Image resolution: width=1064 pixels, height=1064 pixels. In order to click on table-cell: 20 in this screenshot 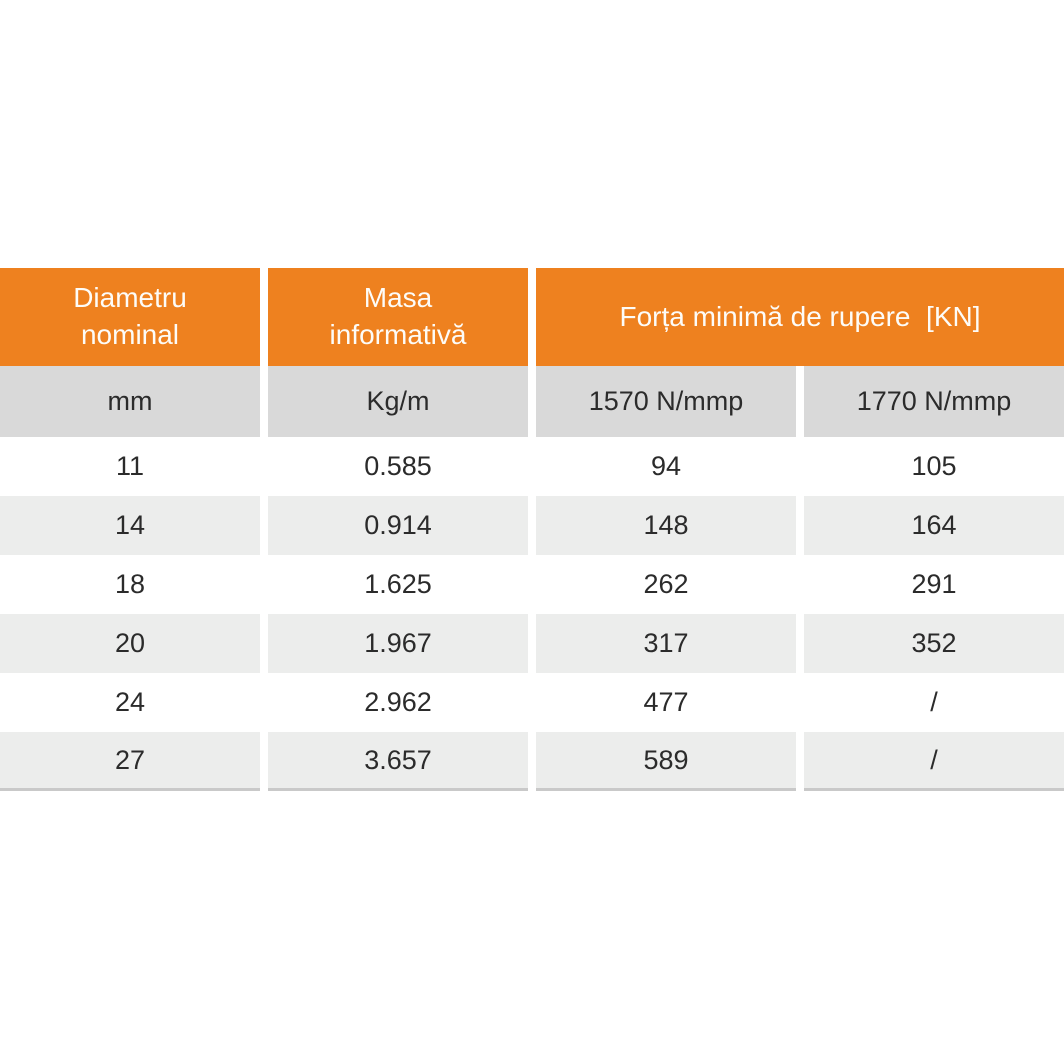, I will do `click(130, 643)`.